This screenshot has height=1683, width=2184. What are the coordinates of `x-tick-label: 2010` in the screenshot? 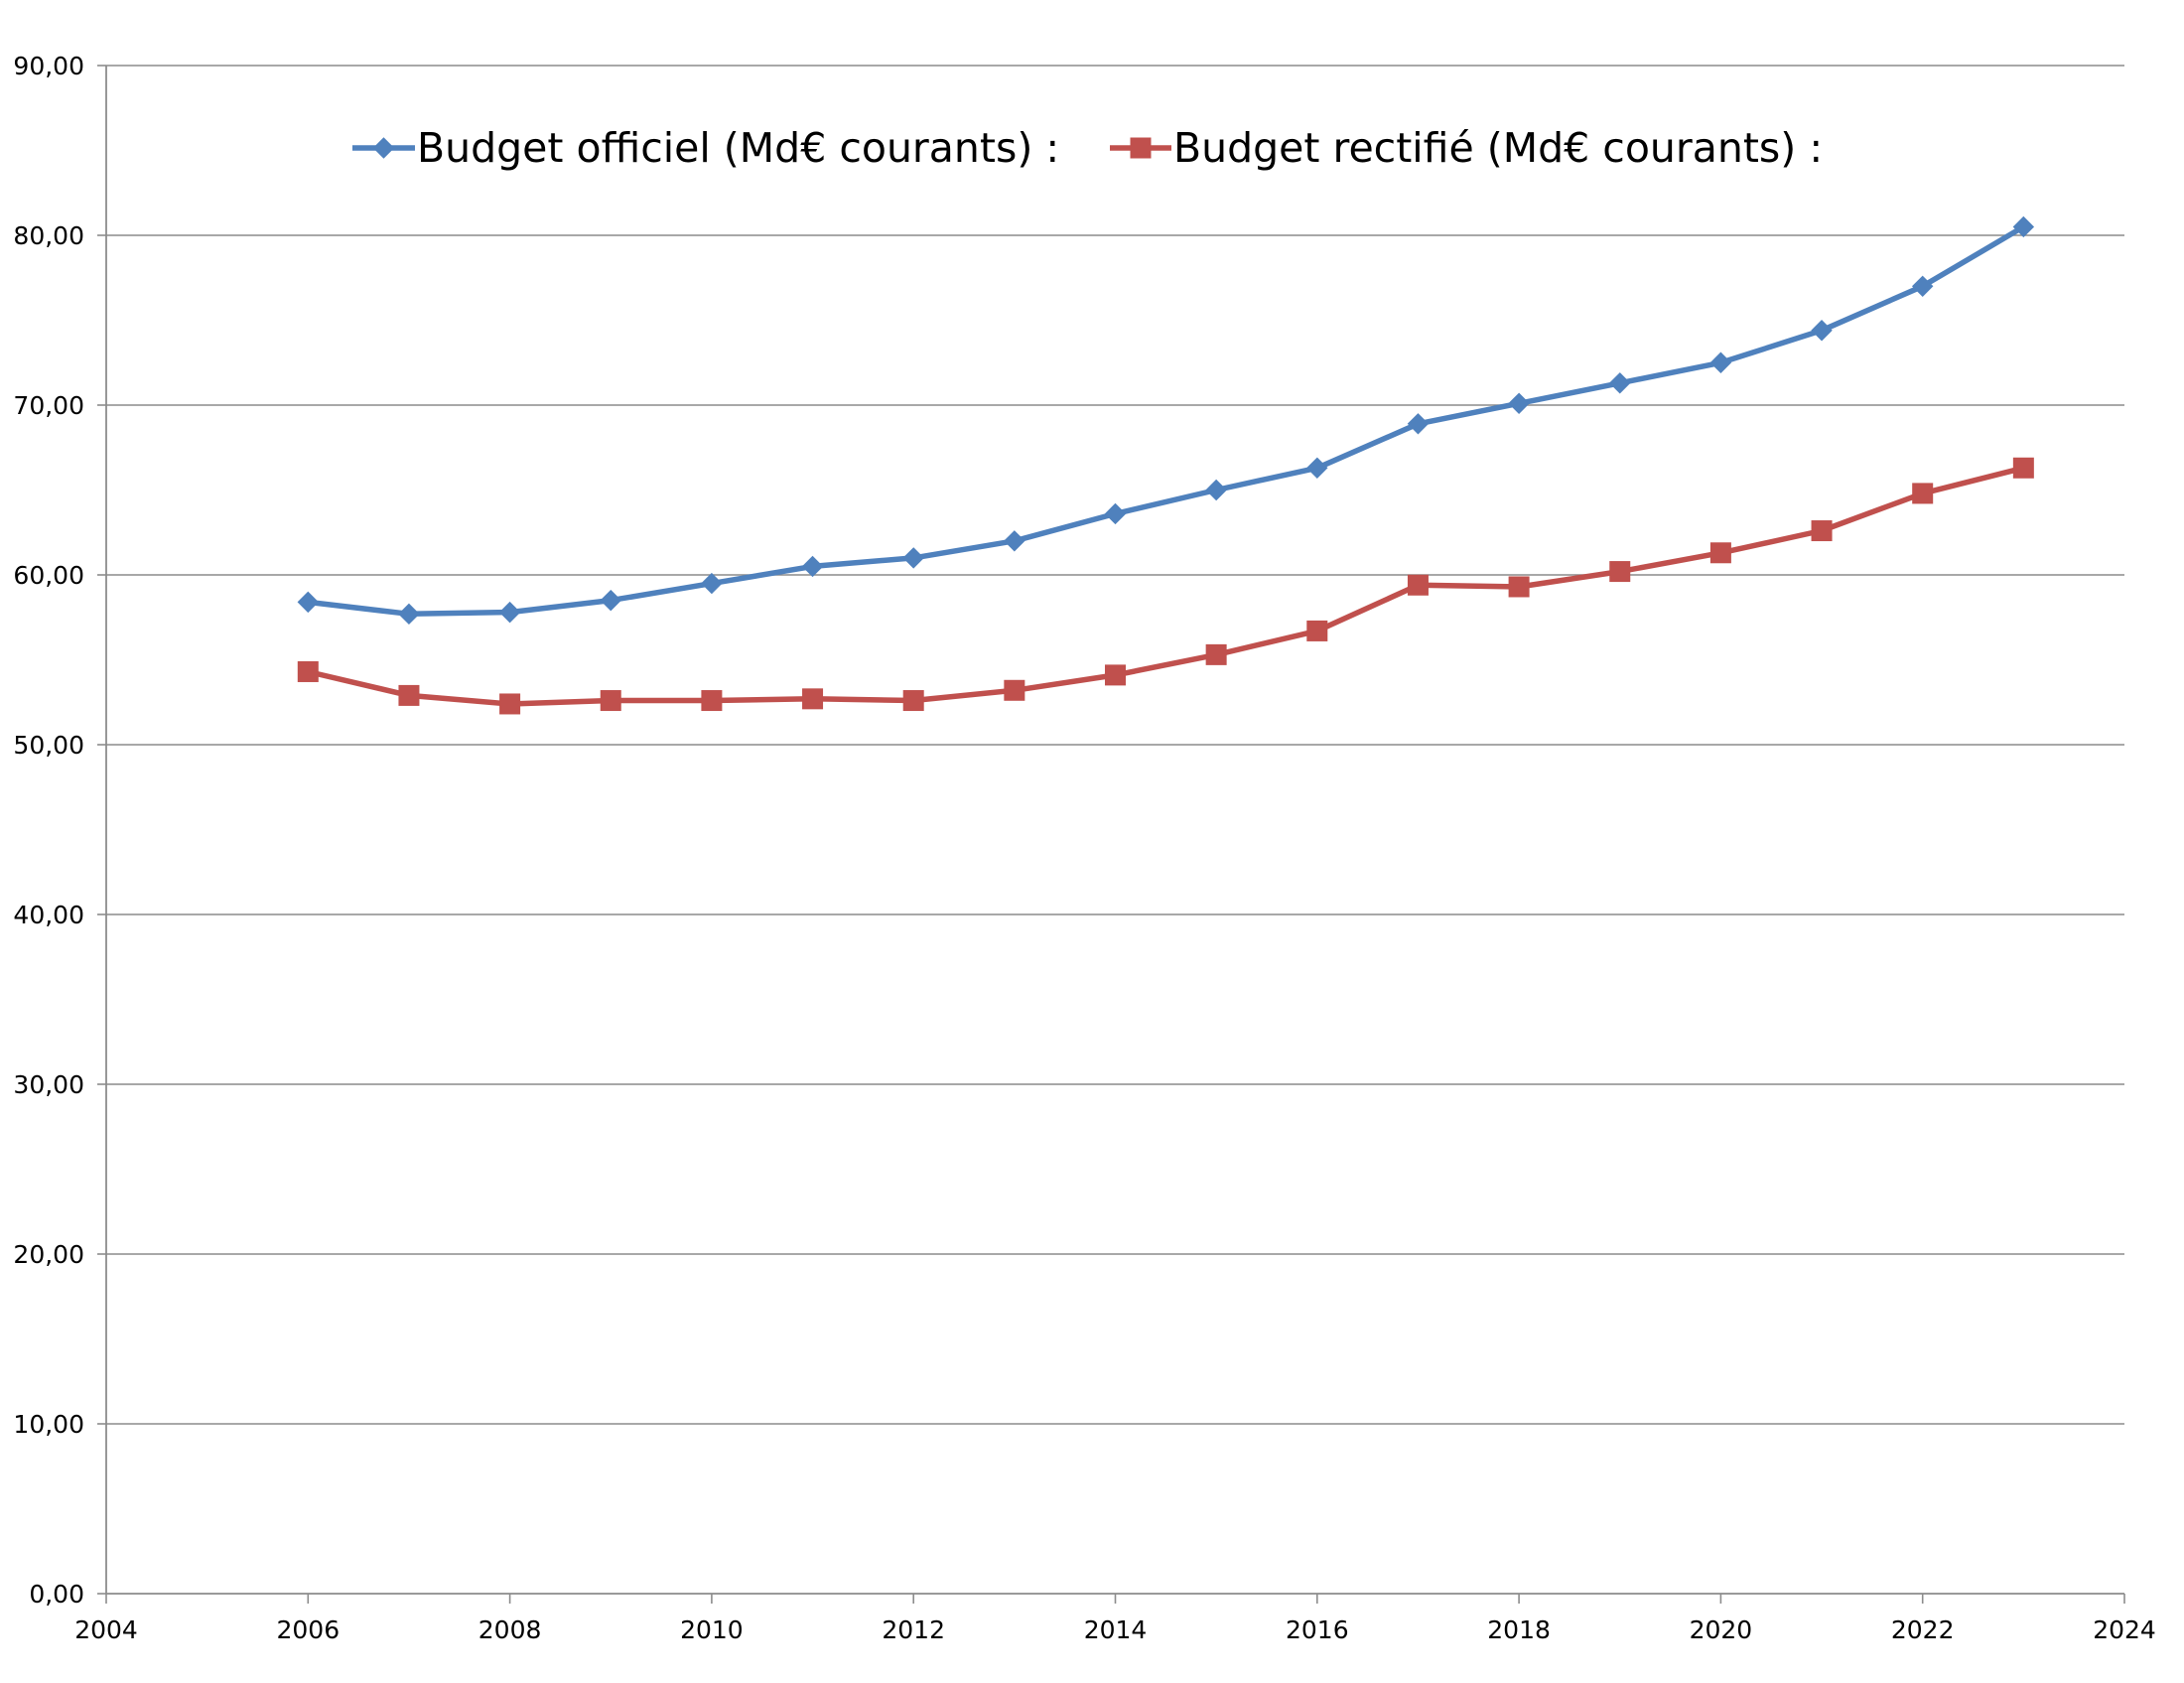 It's located at (712, 1629).